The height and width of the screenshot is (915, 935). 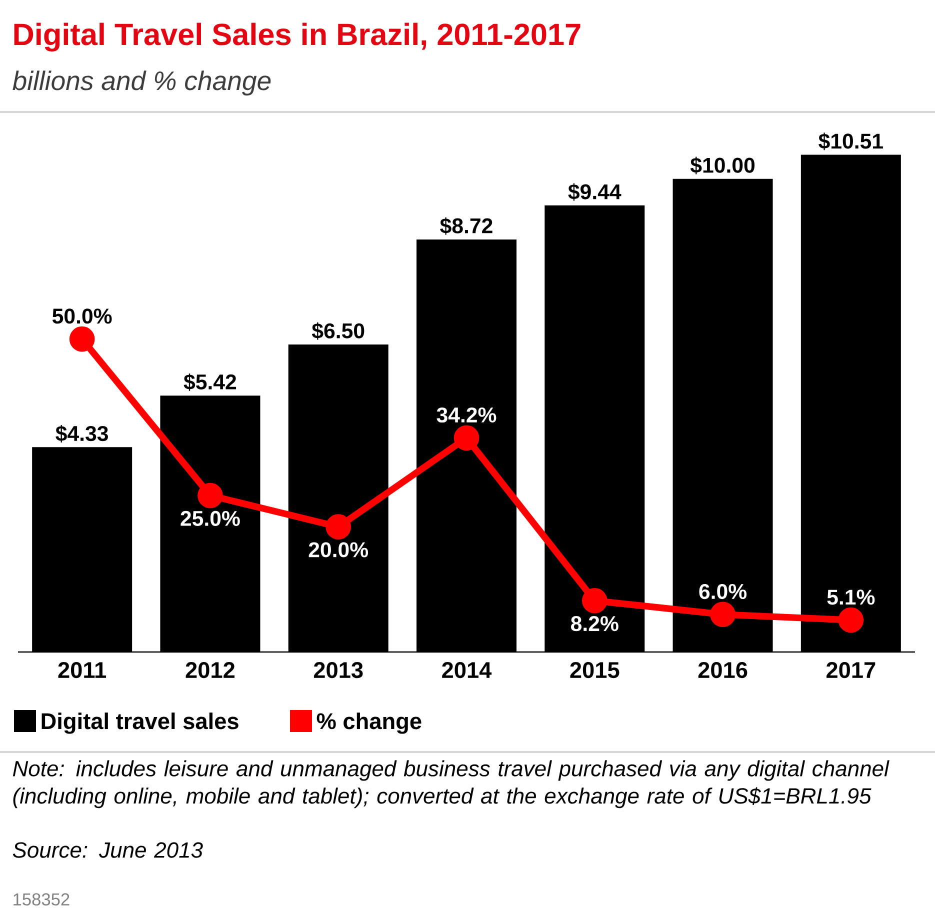 What do you see at coordinates (140, 723) in the screenshot?
I see `legend-label: Digital travel sales` at bounding box center [140, 723].